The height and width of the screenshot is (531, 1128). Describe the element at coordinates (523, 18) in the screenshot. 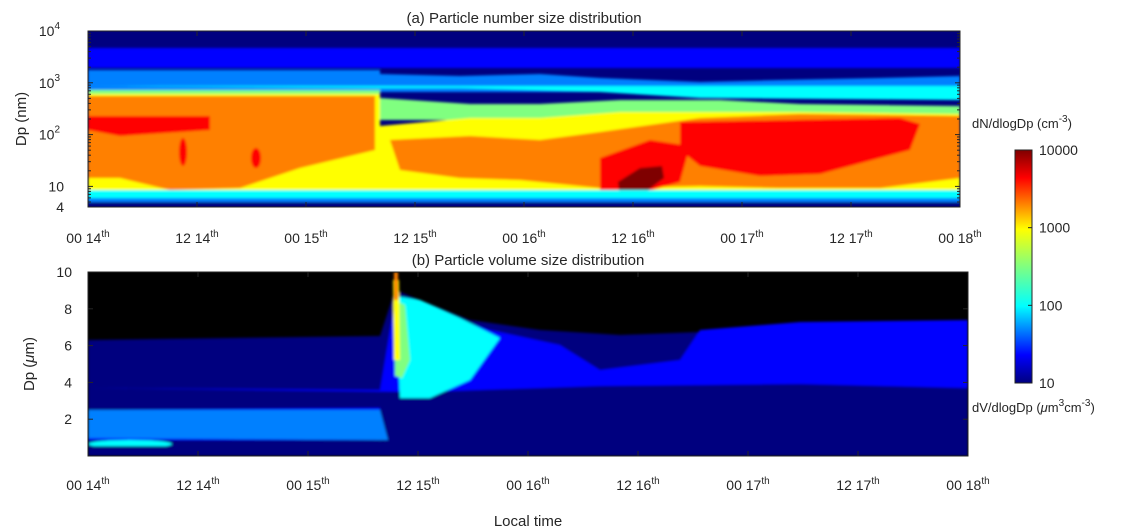

I see `panel-a-title: (a) Particle number size distribution` at that location.